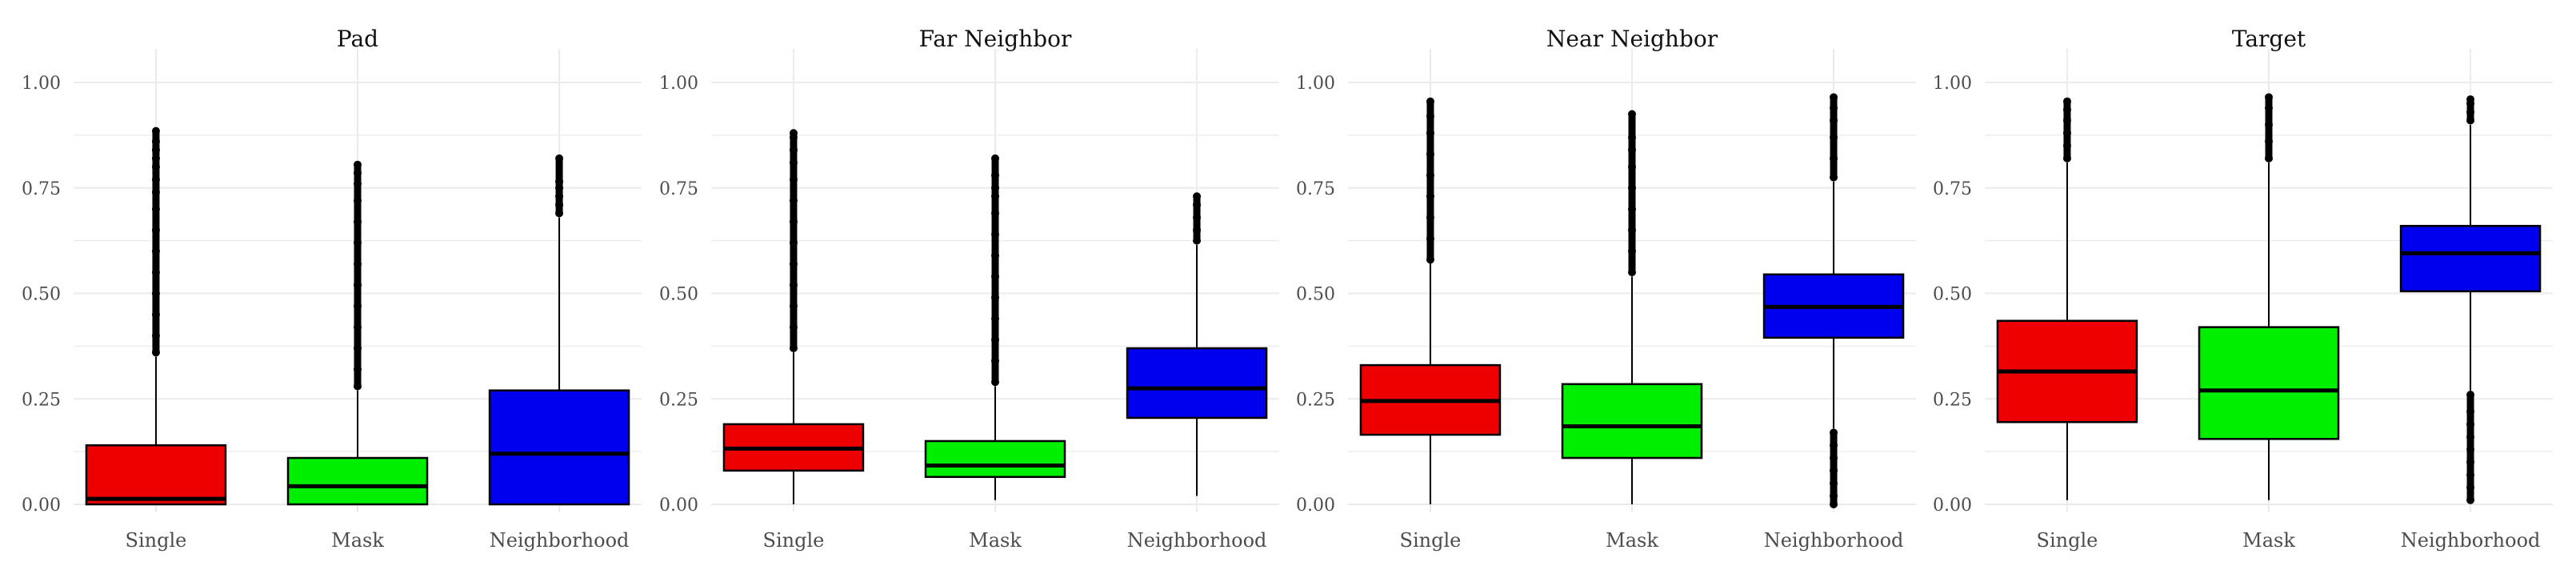 This screenshot has height=570, width=2576. What do you see at coordinates (1632, 39) in the screenshot?
I see `panel-title: Near Neighbor` at bounding box center [1632, 39].